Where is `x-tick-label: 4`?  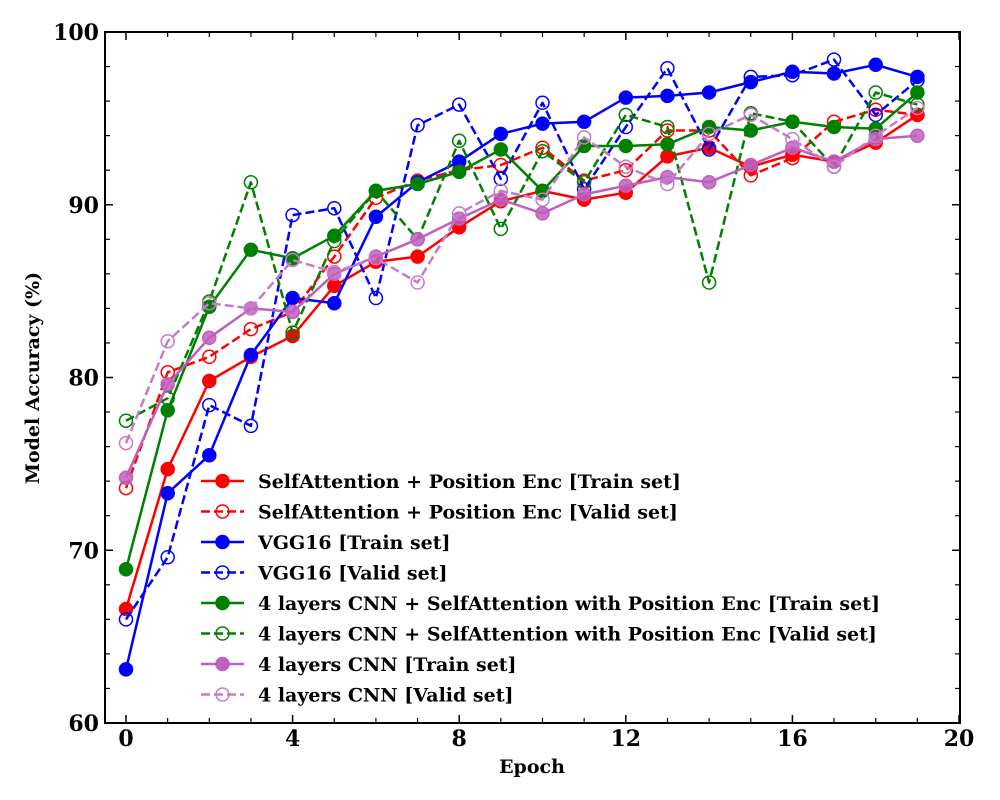
x-tick-label: 4 is located at coordinates (292, 739).